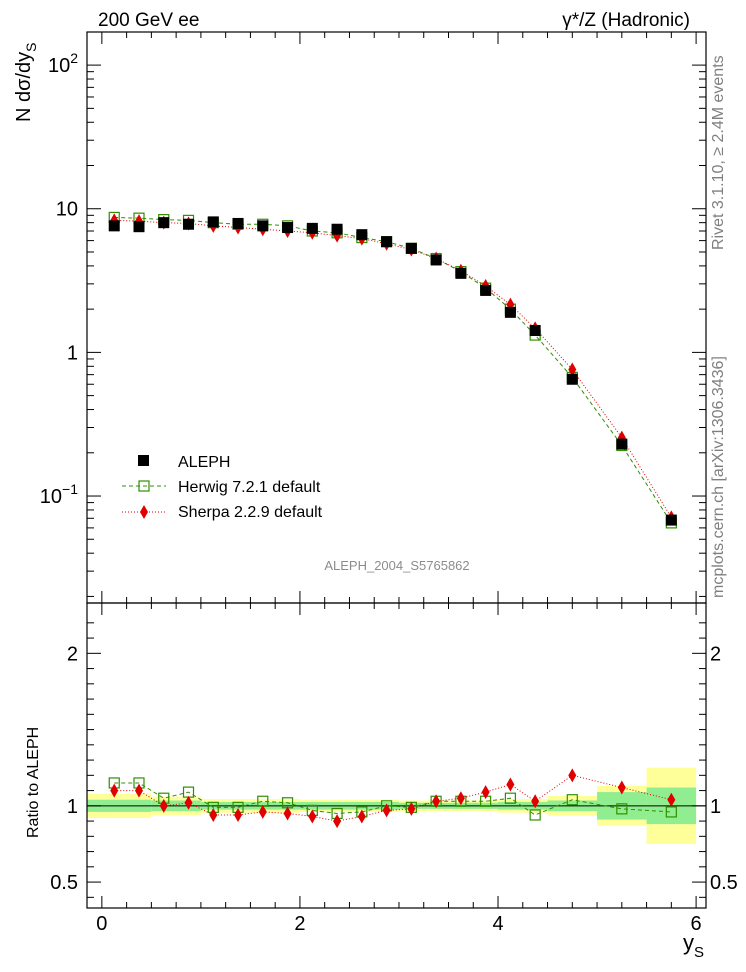 This screenshot has width=746, height=972. Describe the element at coordinates (26, 83) in the screenshot. I see `main-y-axis-label: N dσ/dyS` at that location.